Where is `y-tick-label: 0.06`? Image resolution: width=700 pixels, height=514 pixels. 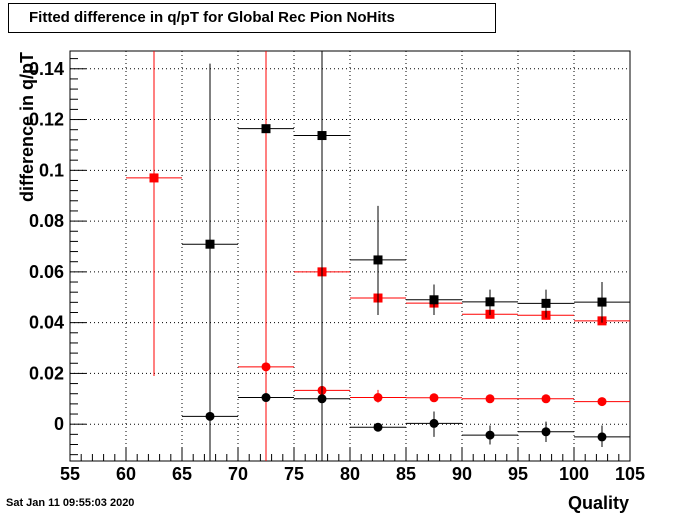
y-tick-label: 0.06 is located at coordinates (46, 272).